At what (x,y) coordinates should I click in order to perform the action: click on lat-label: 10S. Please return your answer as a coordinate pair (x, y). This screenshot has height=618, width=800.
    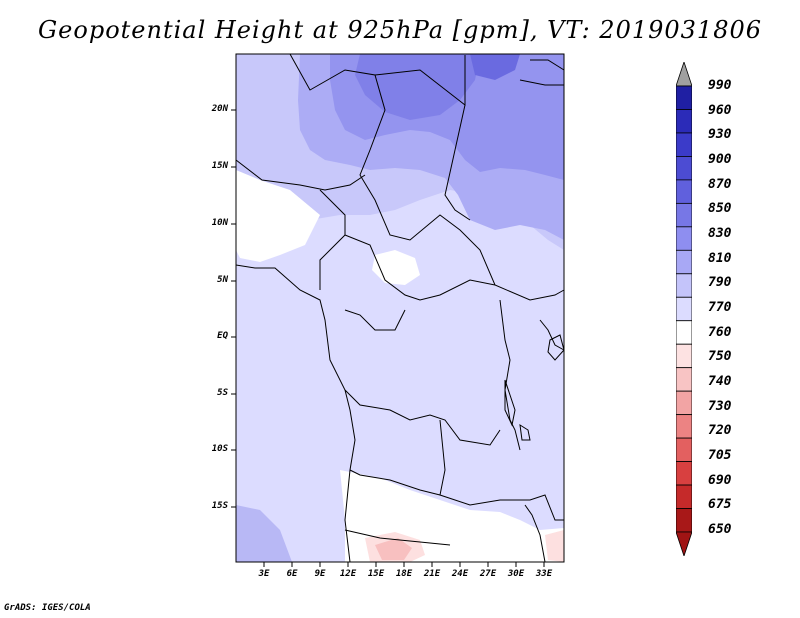
    Looking at the image, I should click on (219, 449).